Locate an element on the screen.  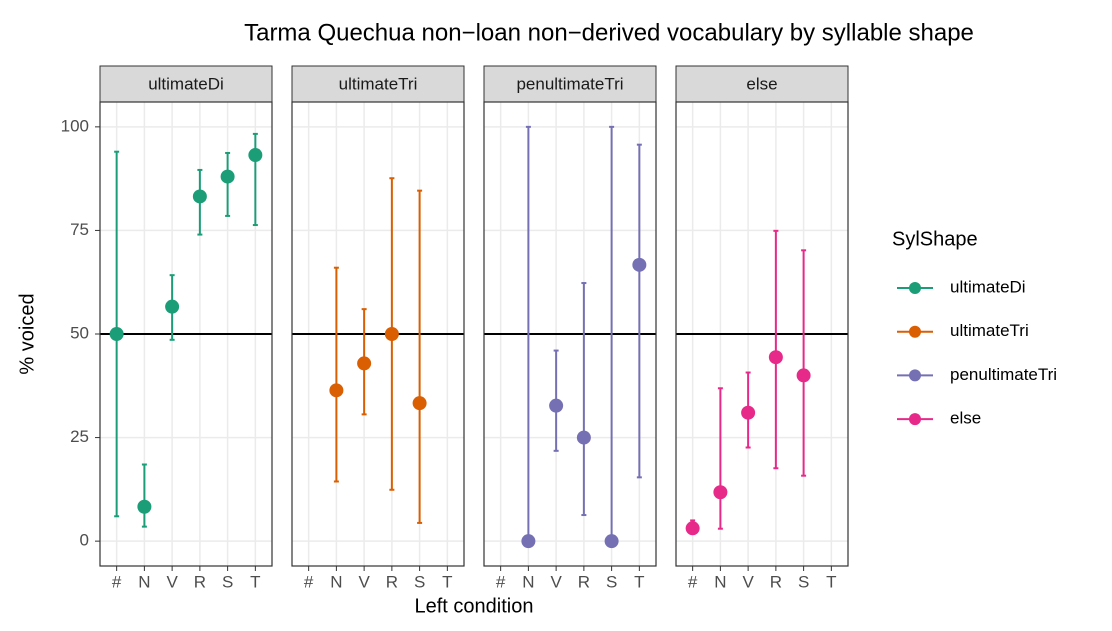
facet-label: ultimateDi is located at coordinates (186, 83).